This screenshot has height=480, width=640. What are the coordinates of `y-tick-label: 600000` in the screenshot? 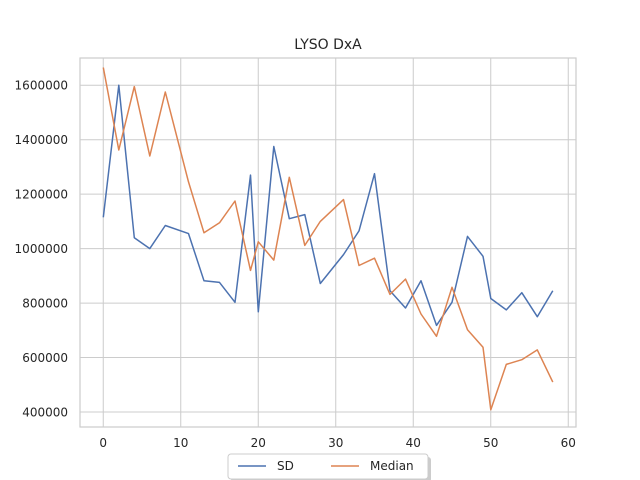 It's located at (45, 358).